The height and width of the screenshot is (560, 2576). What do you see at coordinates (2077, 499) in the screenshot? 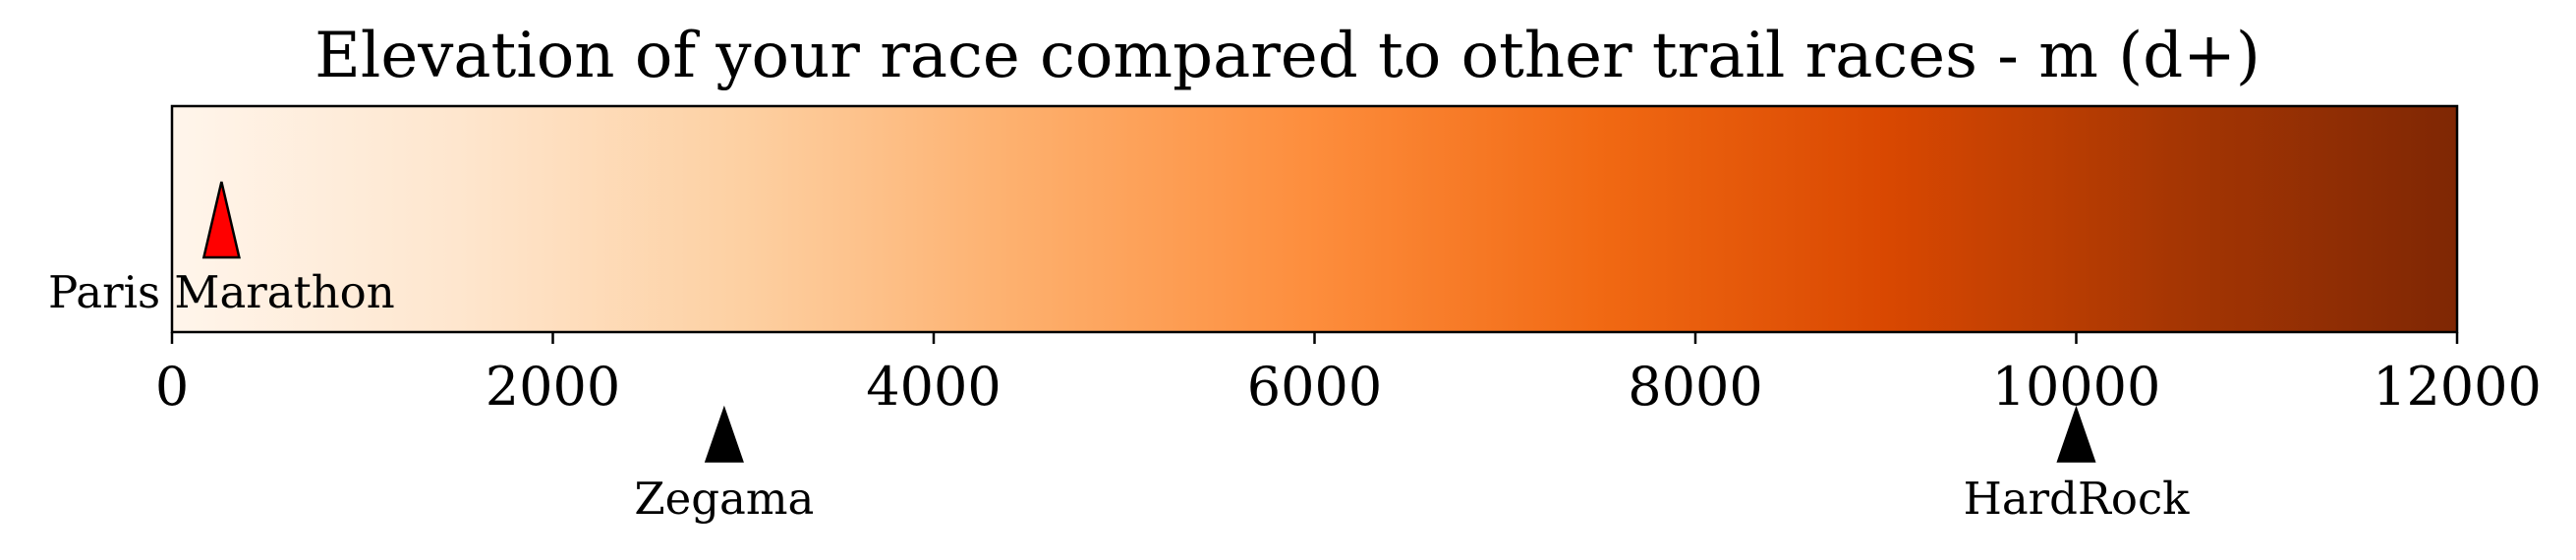
I see `reference-race-label: HardRock` at bounding box center [2077, 499].